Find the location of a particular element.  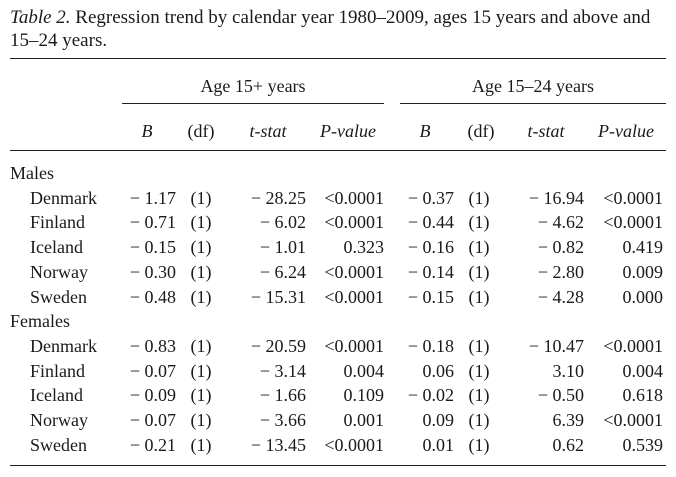

cell-b-15plus: − 0.07 is located at coordinates (152, 420).